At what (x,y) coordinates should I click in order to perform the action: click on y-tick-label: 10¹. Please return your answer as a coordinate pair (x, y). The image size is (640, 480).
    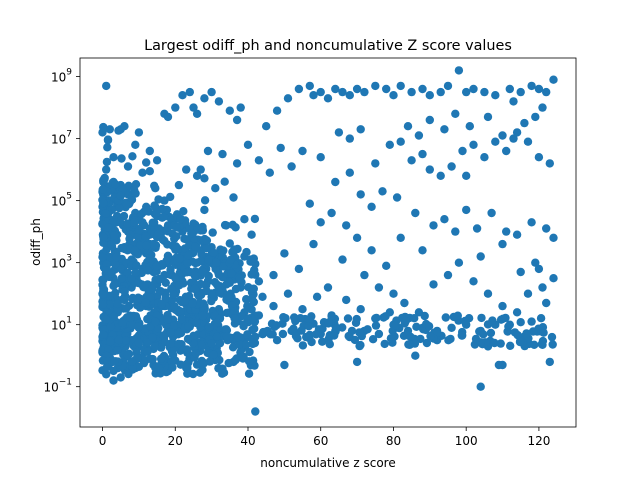
    Looking at the image, I should click on (61, 324).